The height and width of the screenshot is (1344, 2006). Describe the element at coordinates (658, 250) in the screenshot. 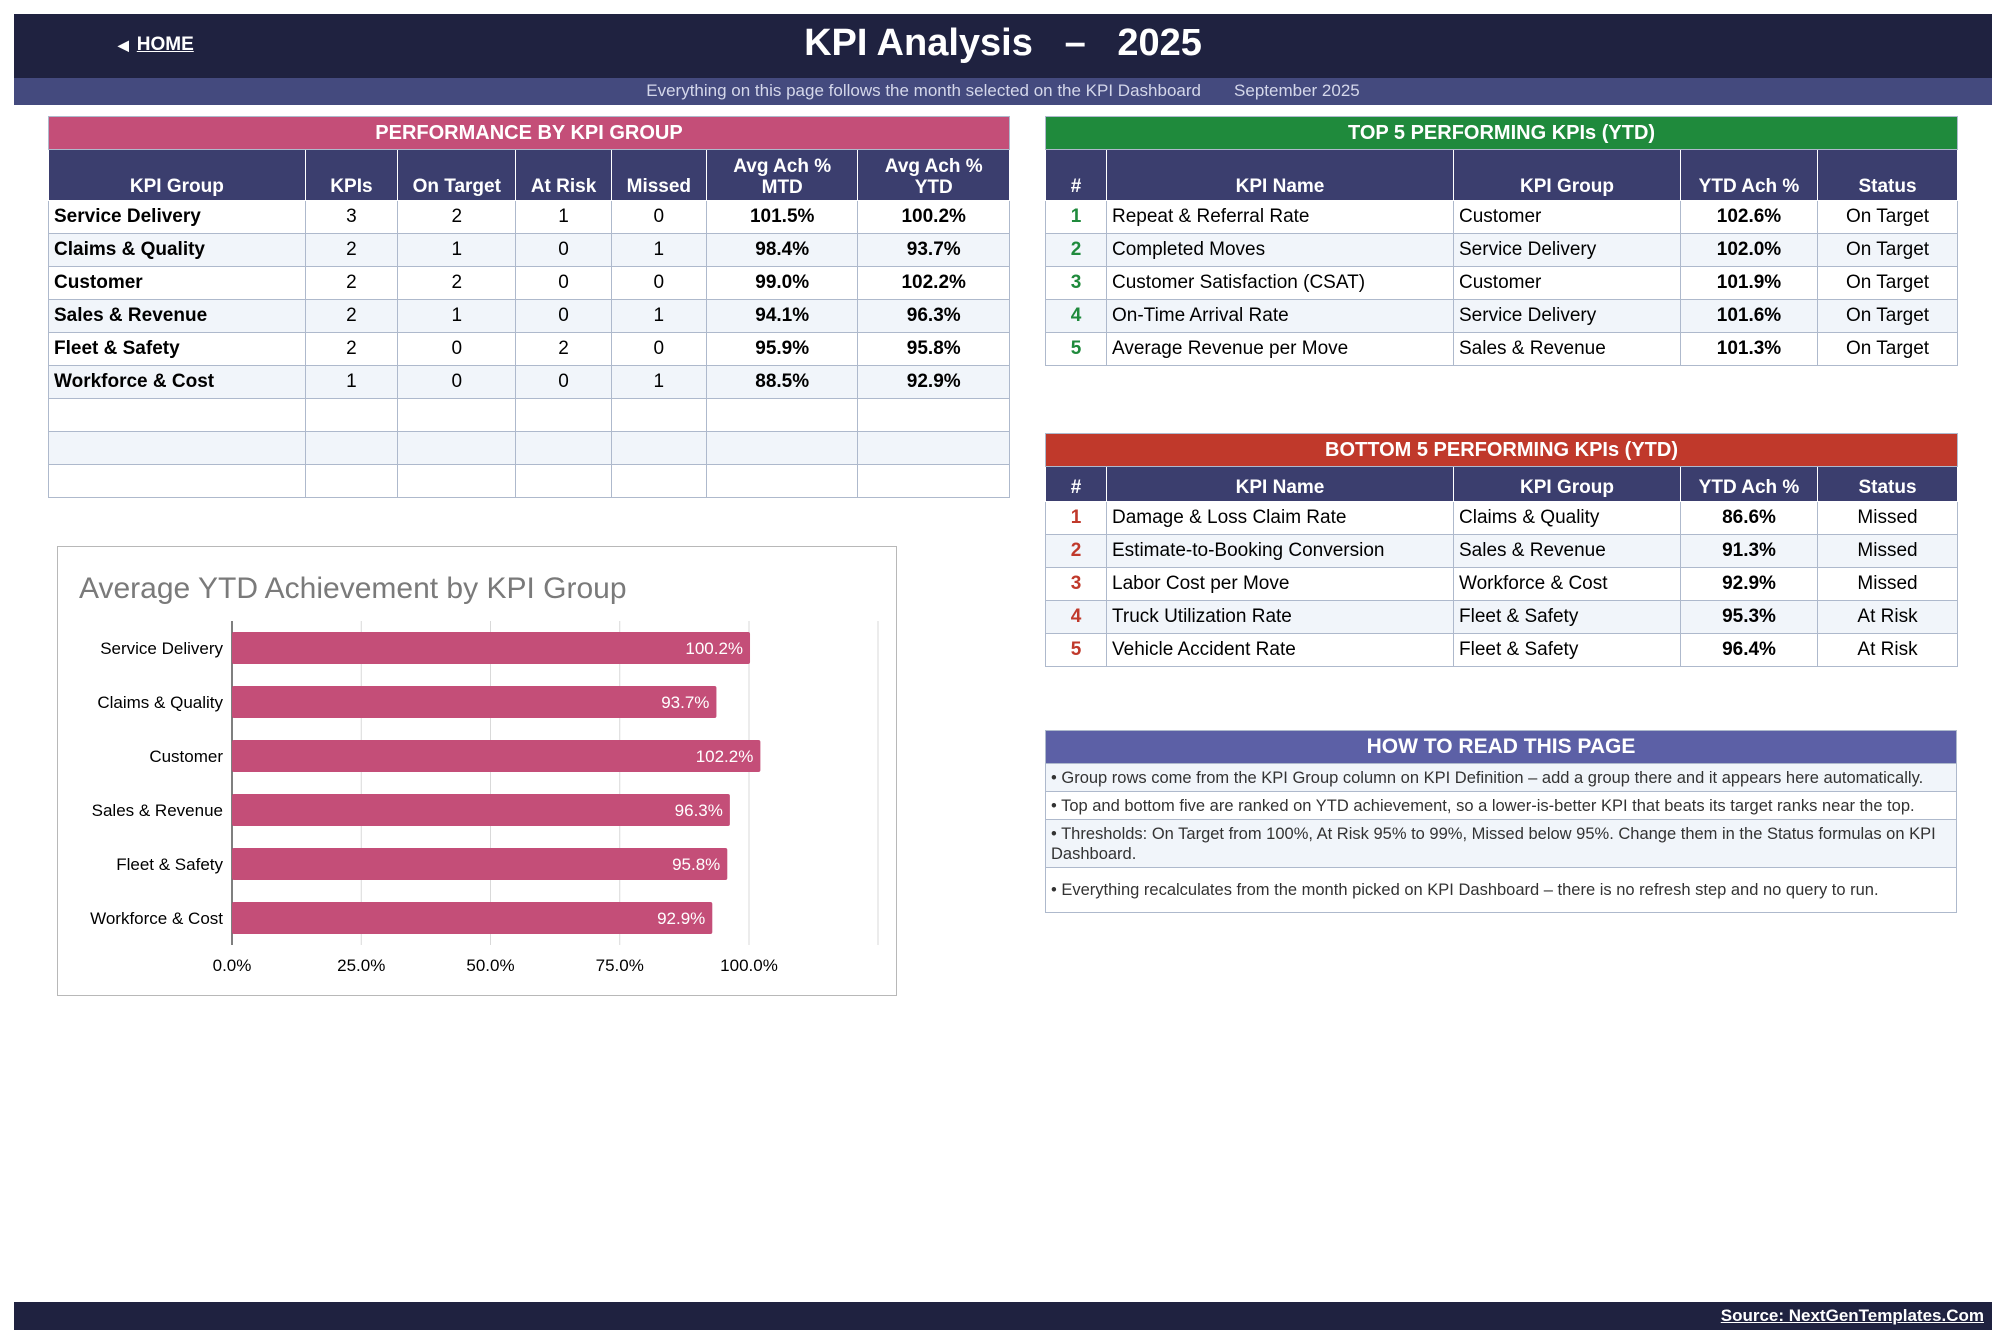

I see `cell-missed: 1` at that location.